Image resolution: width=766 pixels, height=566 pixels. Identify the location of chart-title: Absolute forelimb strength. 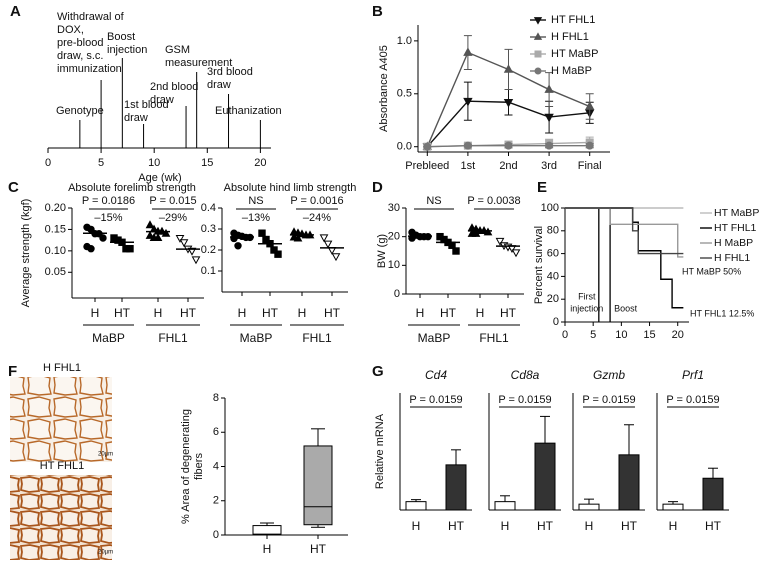
(132, 188).